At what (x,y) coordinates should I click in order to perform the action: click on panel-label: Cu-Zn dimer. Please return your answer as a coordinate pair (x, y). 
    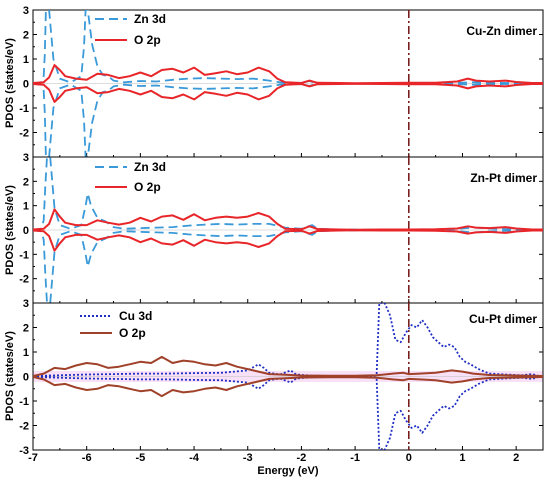
    Looking at the image, I should click on (501, 31).